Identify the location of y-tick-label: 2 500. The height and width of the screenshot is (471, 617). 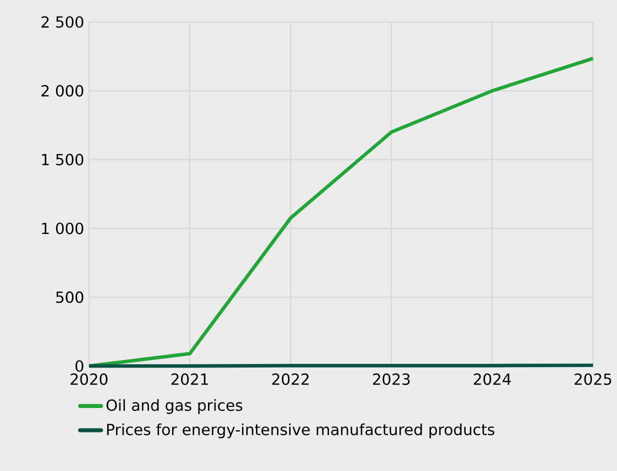
(63, 22).